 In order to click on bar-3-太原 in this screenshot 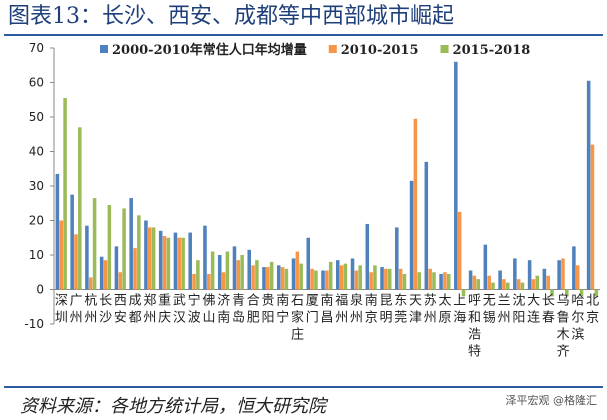, I will do `click(448, 281)`.